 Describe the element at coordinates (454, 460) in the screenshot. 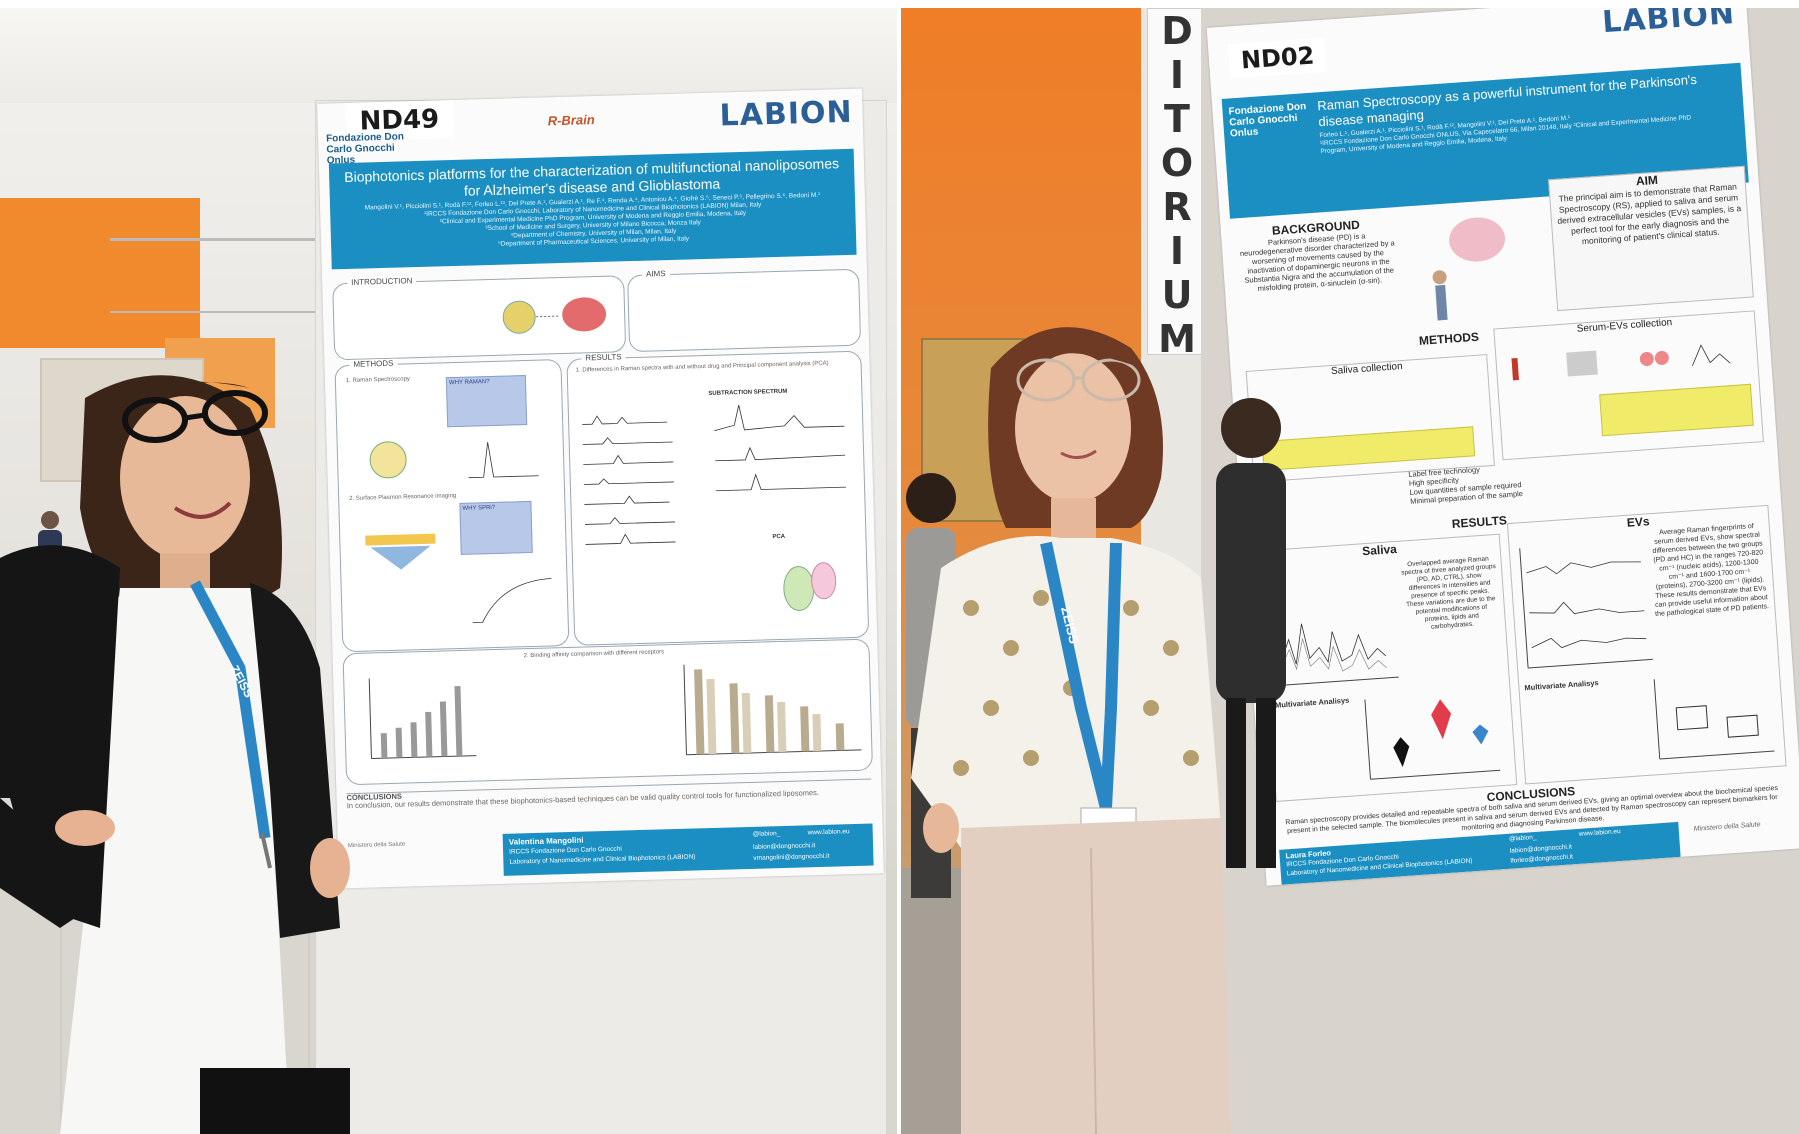

I see `raman-diagram` at that location.